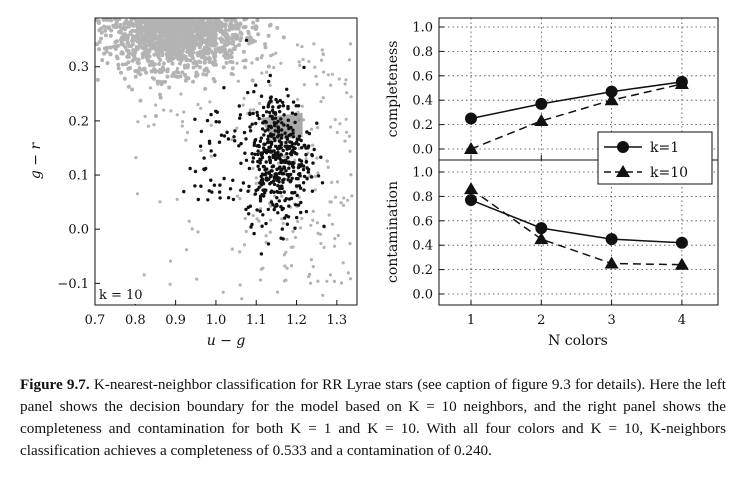 Image resolution: width=744 pixels, height=501 pixels. I want to click on x-tick-label: 1.1, so click(256, 320).